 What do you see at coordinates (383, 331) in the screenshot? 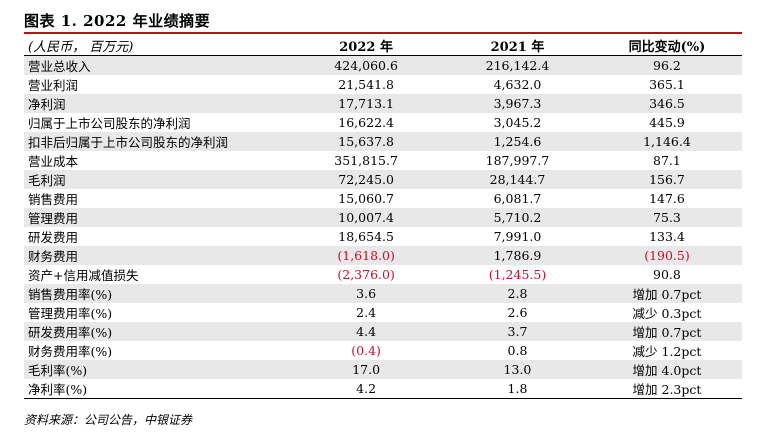
I see `table-row: 研发费用率(%) 4.4 3.7 增加 0.7pct` at bounding box center [383, 331].